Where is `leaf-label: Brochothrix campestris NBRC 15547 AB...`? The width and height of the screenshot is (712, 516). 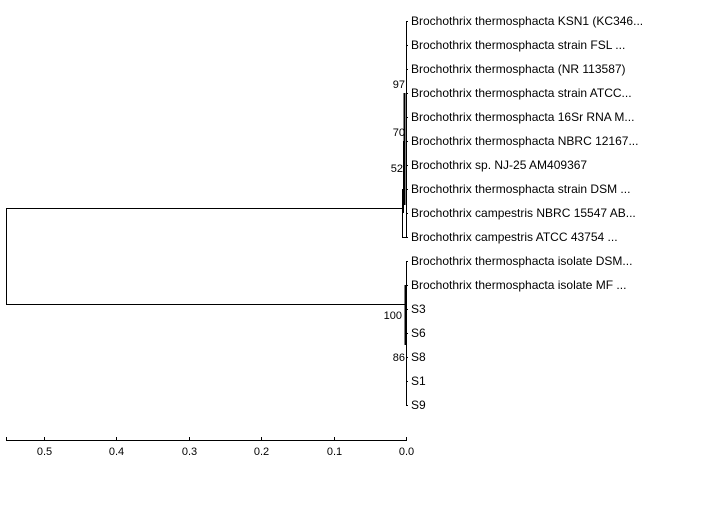
leaf-label: Brochothrix campestris NBRC 15547 AB... is located at coordinates (523, 213).